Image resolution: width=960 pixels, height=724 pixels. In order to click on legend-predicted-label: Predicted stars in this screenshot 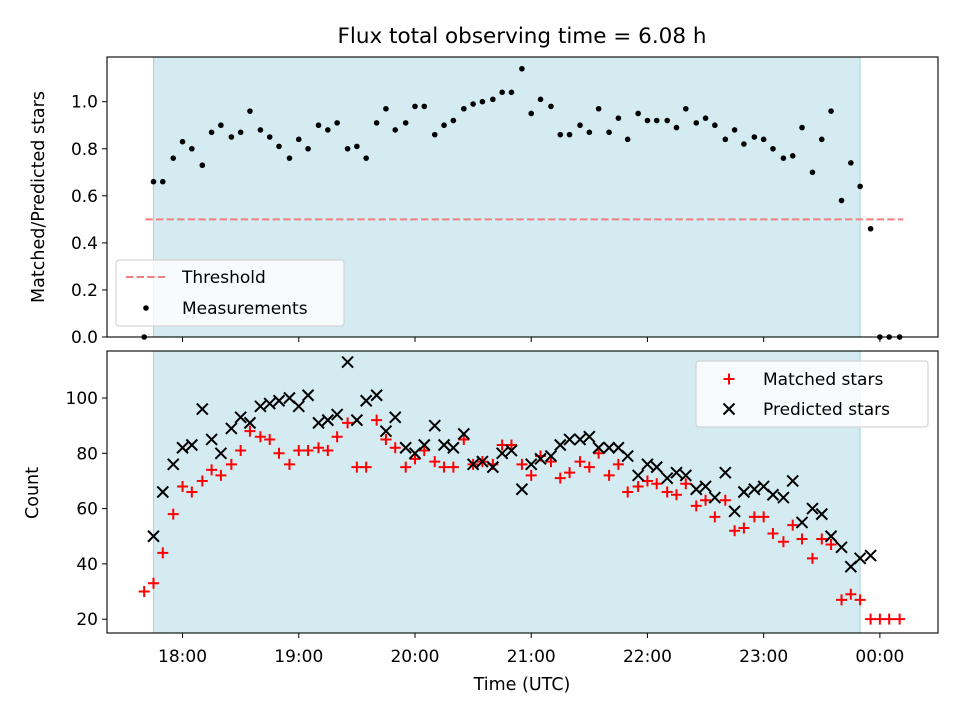, I will do `click(826, 410)`.